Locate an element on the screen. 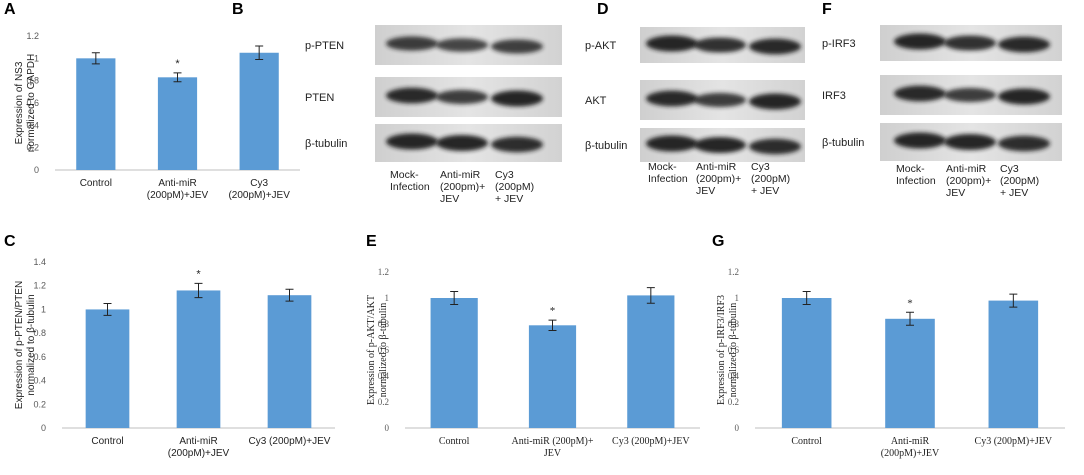 Image resolution: width=1084 pixels, height=475 pixels. panel-letter: D is located at coordinates (603, 9).